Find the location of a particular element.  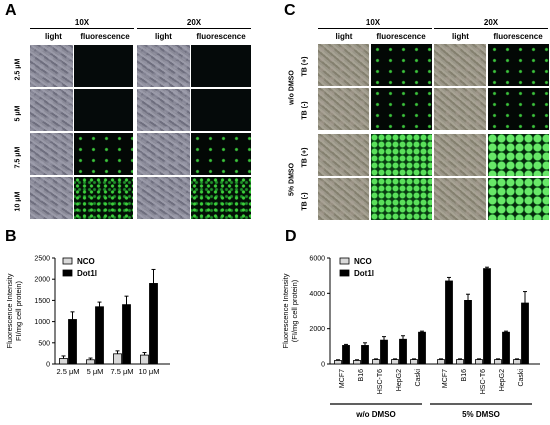

group-label: 5% DMSO is located at coordinates (481, 414).